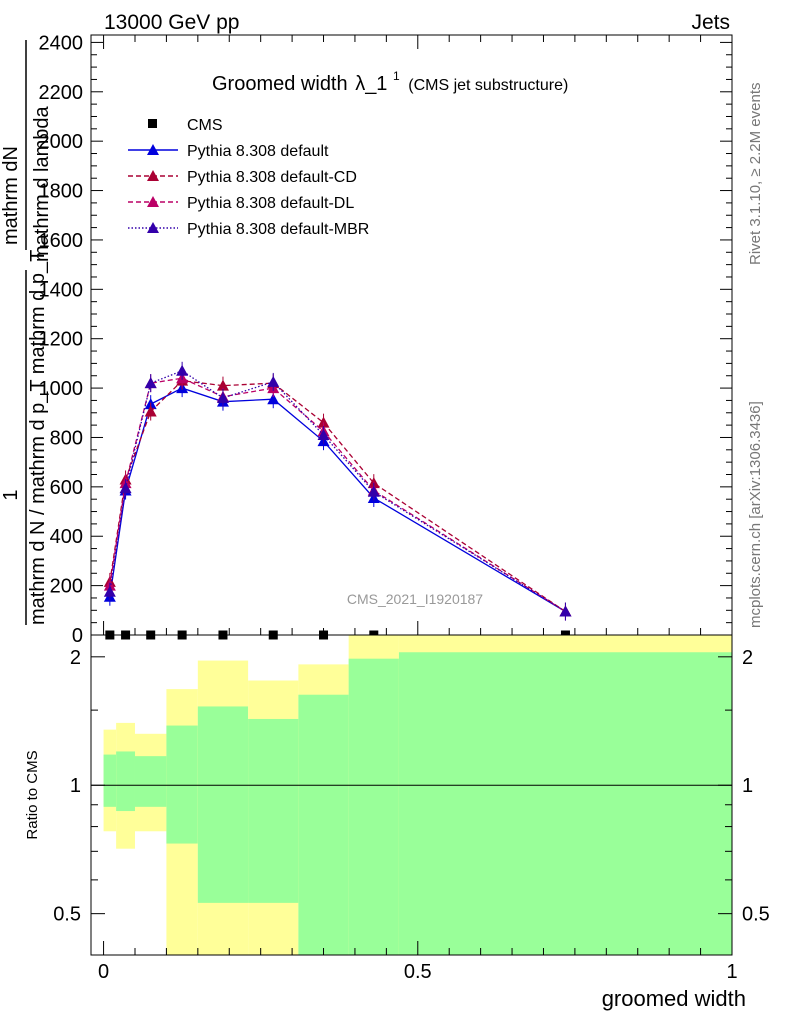 The image size is (786, 1024). What do you see at coordinates (731, 972) in the screenshot?
I see `ratio-xtick-label: 1` at bounding box center [731, 972].